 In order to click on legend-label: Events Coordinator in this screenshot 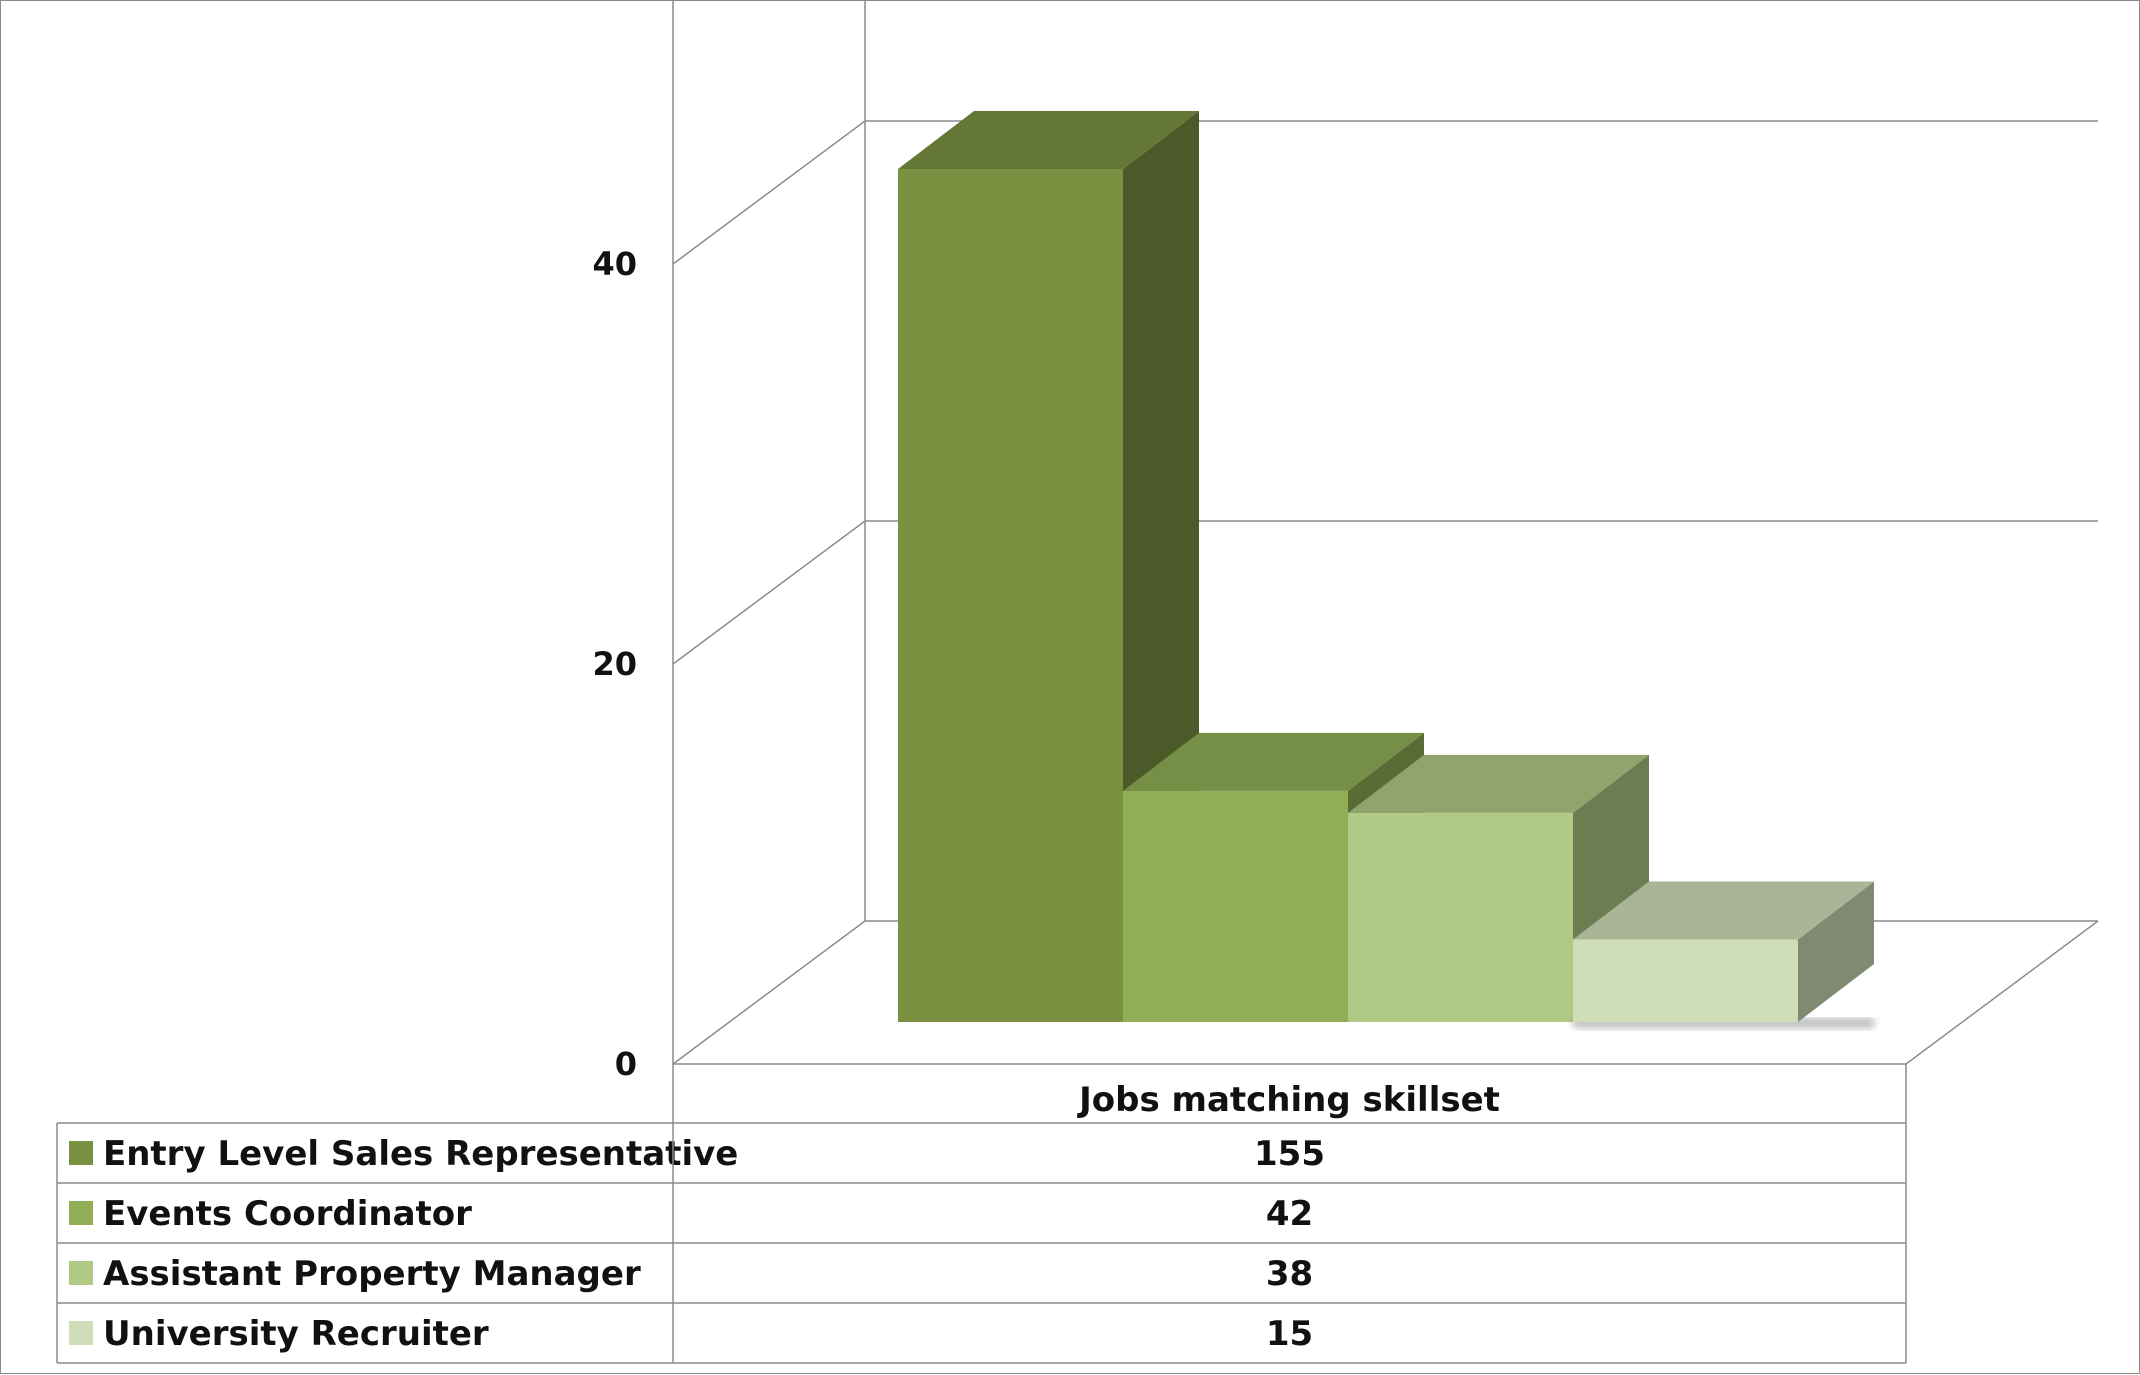, I will do `click(287, 1214)`.